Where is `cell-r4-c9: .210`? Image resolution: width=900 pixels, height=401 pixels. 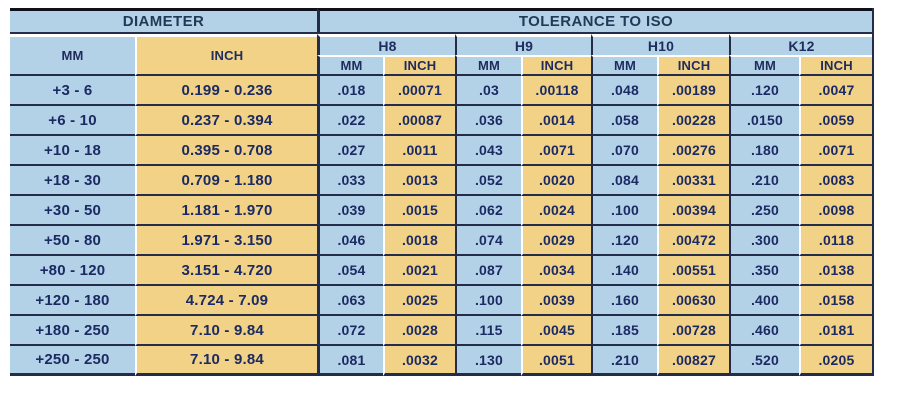 cell-r4-c9: .210 is located at coordinates (764, 181).